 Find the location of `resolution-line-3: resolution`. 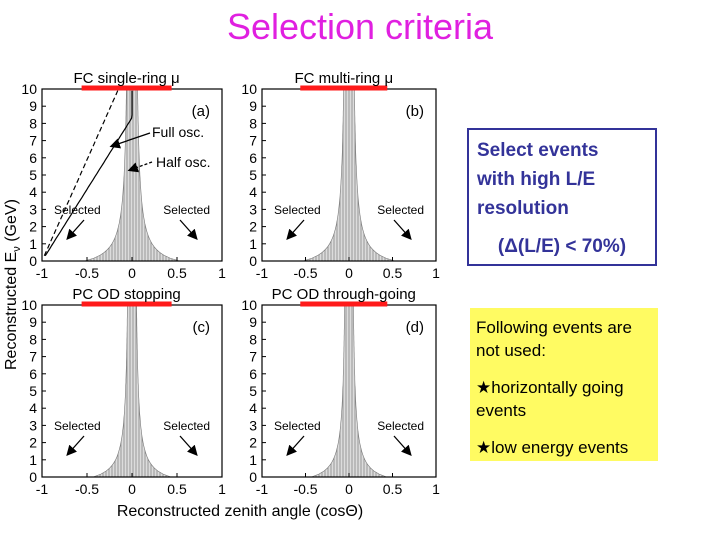

resolution-line-3: resolution is located at coordinates (523, 208).